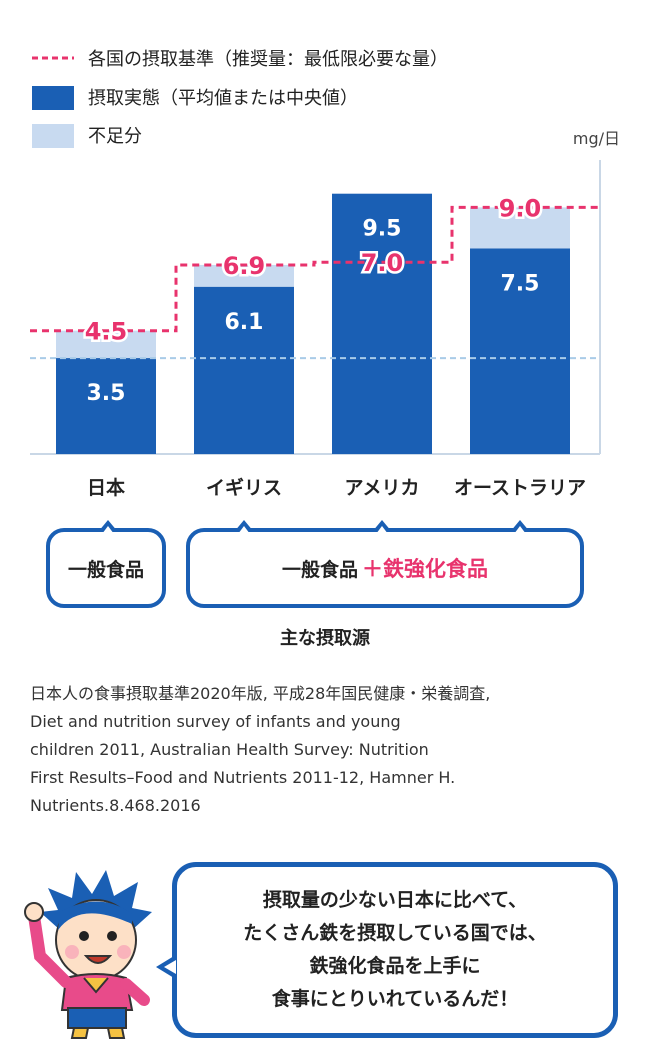  What do you see at coordinates (115, 136) in the screenshot?
I see `legend-label-shortfall: 不足分` at bounding box center [115, 136].